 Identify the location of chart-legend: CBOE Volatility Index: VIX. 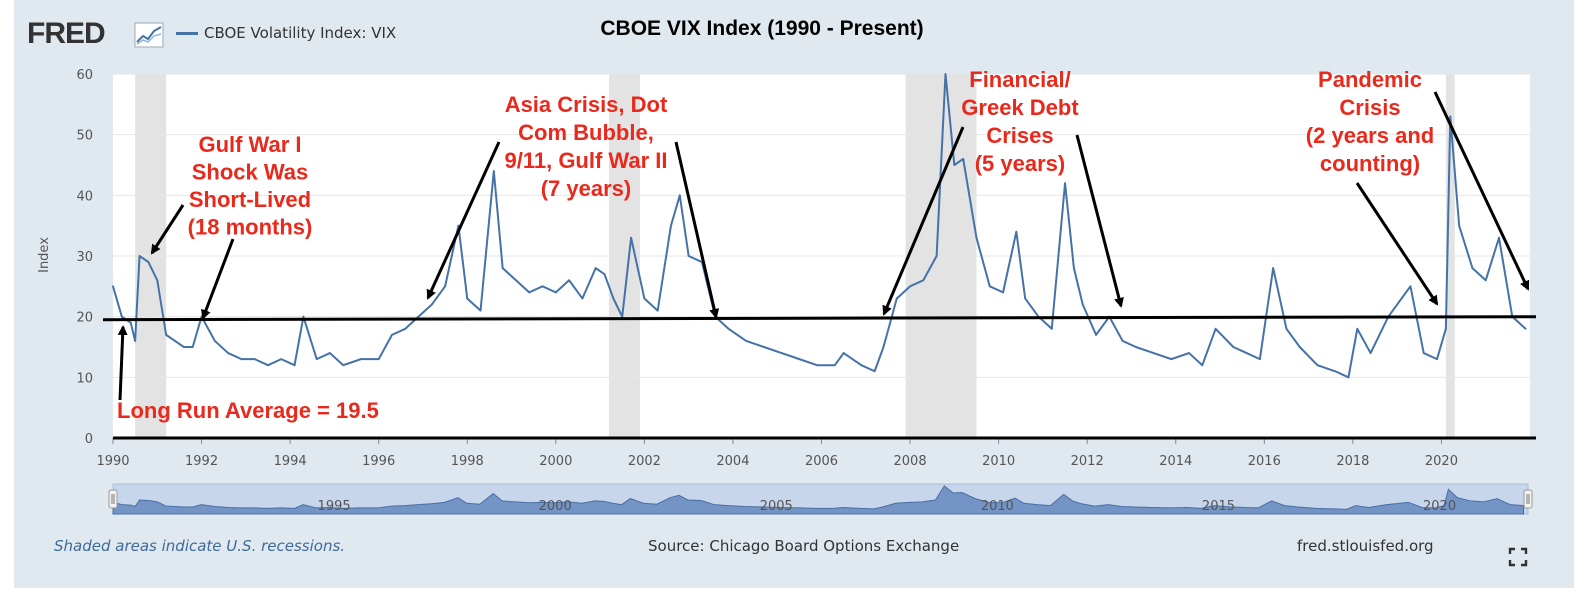
(286, 33).